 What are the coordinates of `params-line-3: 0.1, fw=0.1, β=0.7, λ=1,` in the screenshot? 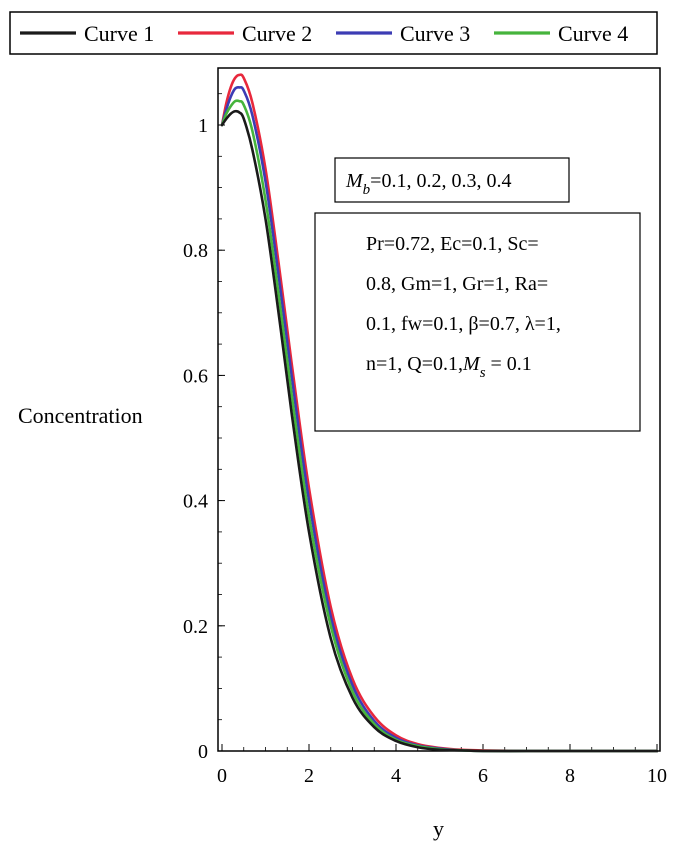 It's located at (463, 324).